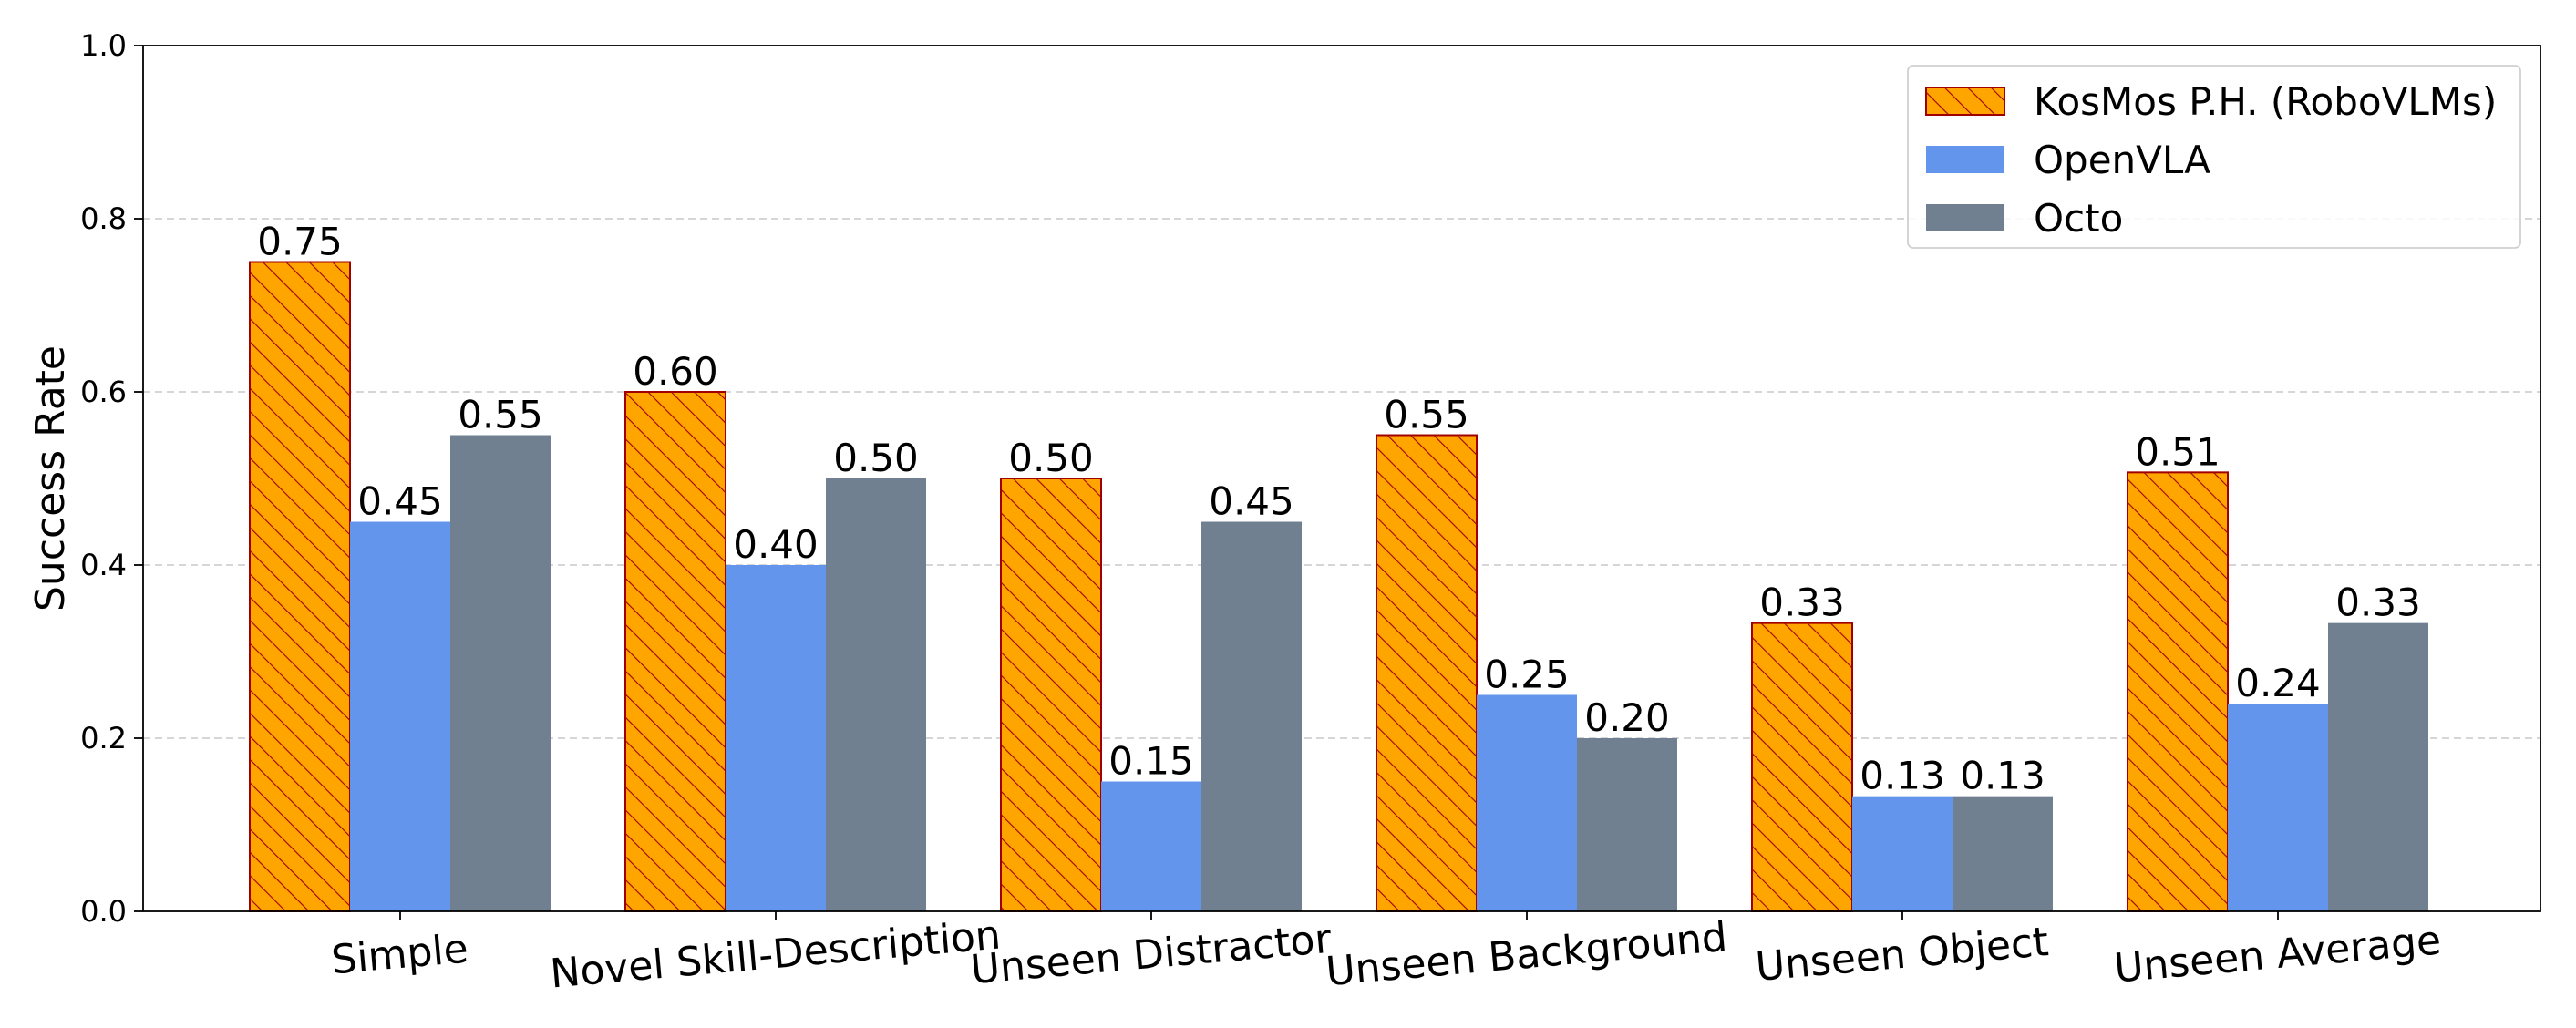 The height and width of the screenshot is (1028, 2576). Describe the element at coordinates (1527, 675) in the screenshot. I see `data-label: 0.25` at that location.